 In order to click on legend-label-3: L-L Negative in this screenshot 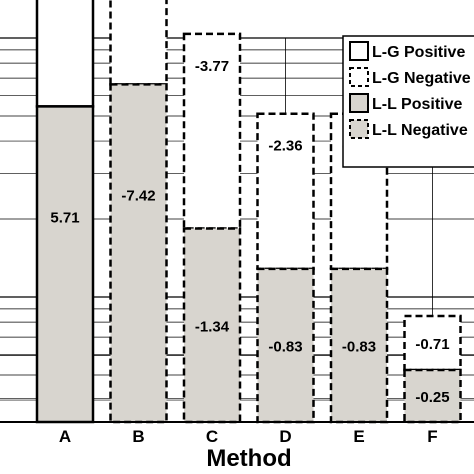, I will do `click(420, 130)`.